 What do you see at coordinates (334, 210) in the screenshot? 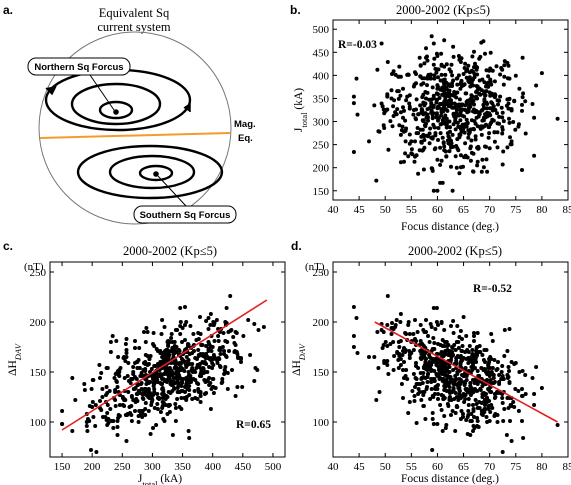
I see `x-tick-label: 40` at bounding box center [334, 210].